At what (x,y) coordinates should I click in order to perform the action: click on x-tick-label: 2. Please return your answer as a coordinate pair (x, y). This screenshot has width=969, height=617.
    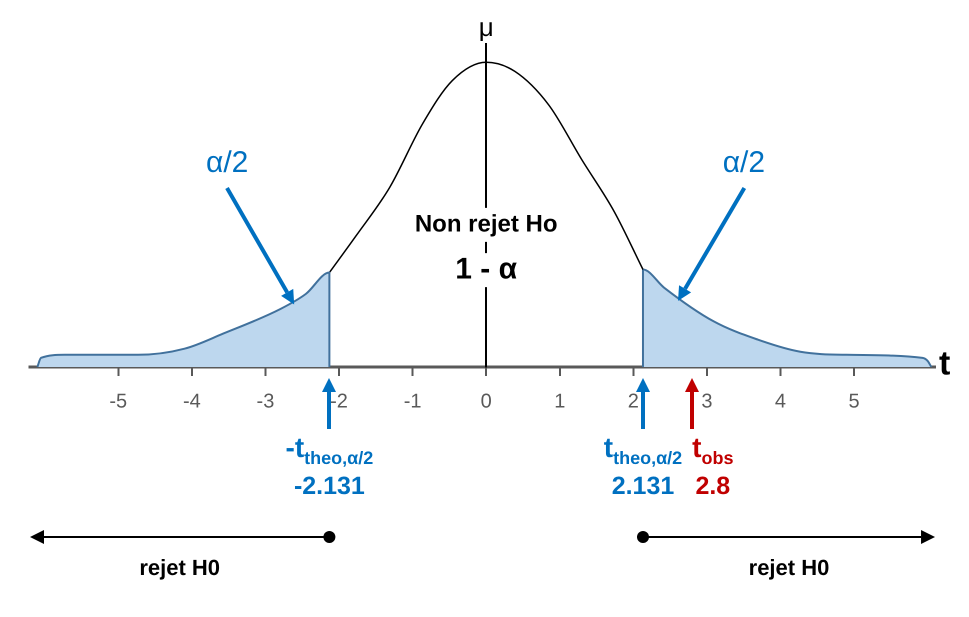
    Looking at the image, I should click on (633, 401).